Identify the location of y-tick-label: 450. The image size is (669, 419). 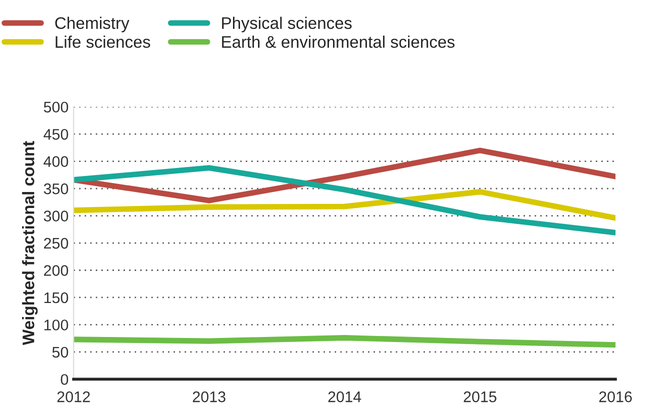
(56, 134).